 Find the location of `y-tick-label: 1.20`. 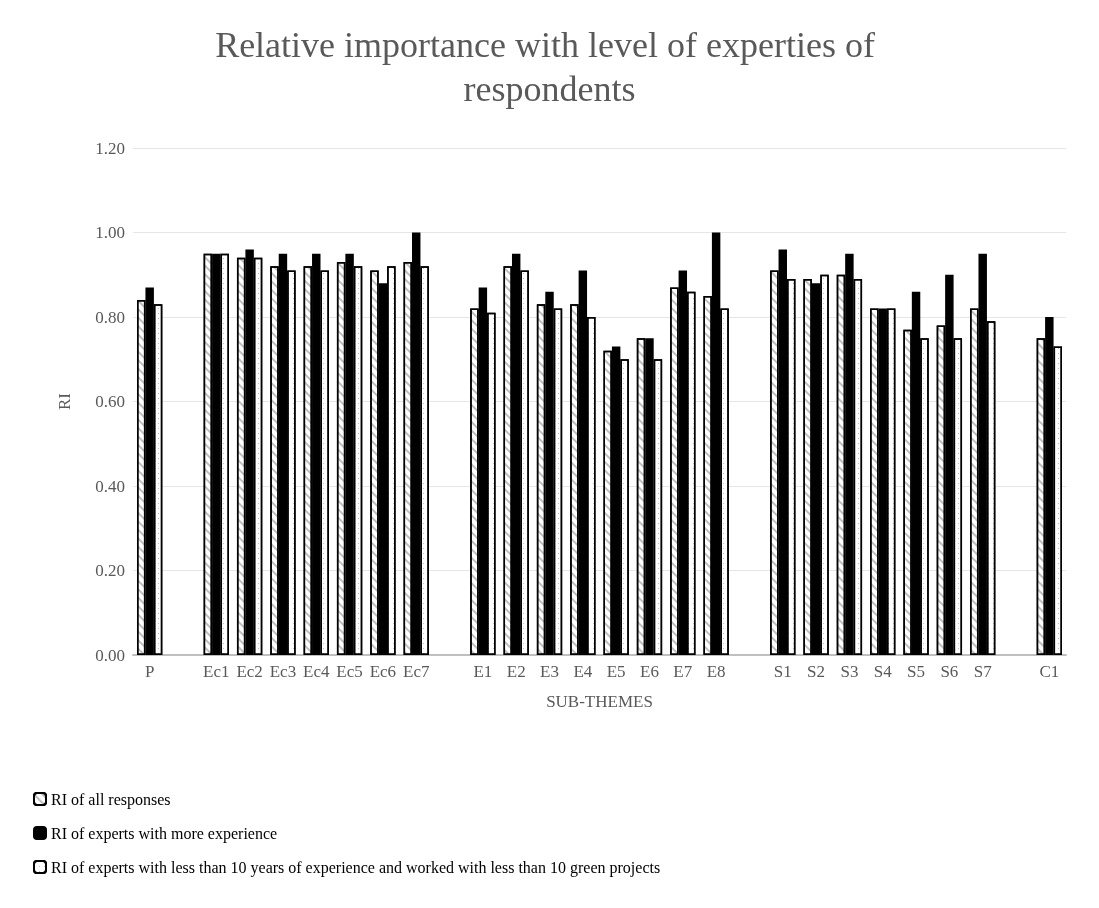

y-tick-label: 1.20 is located at coordinates (110, 148).